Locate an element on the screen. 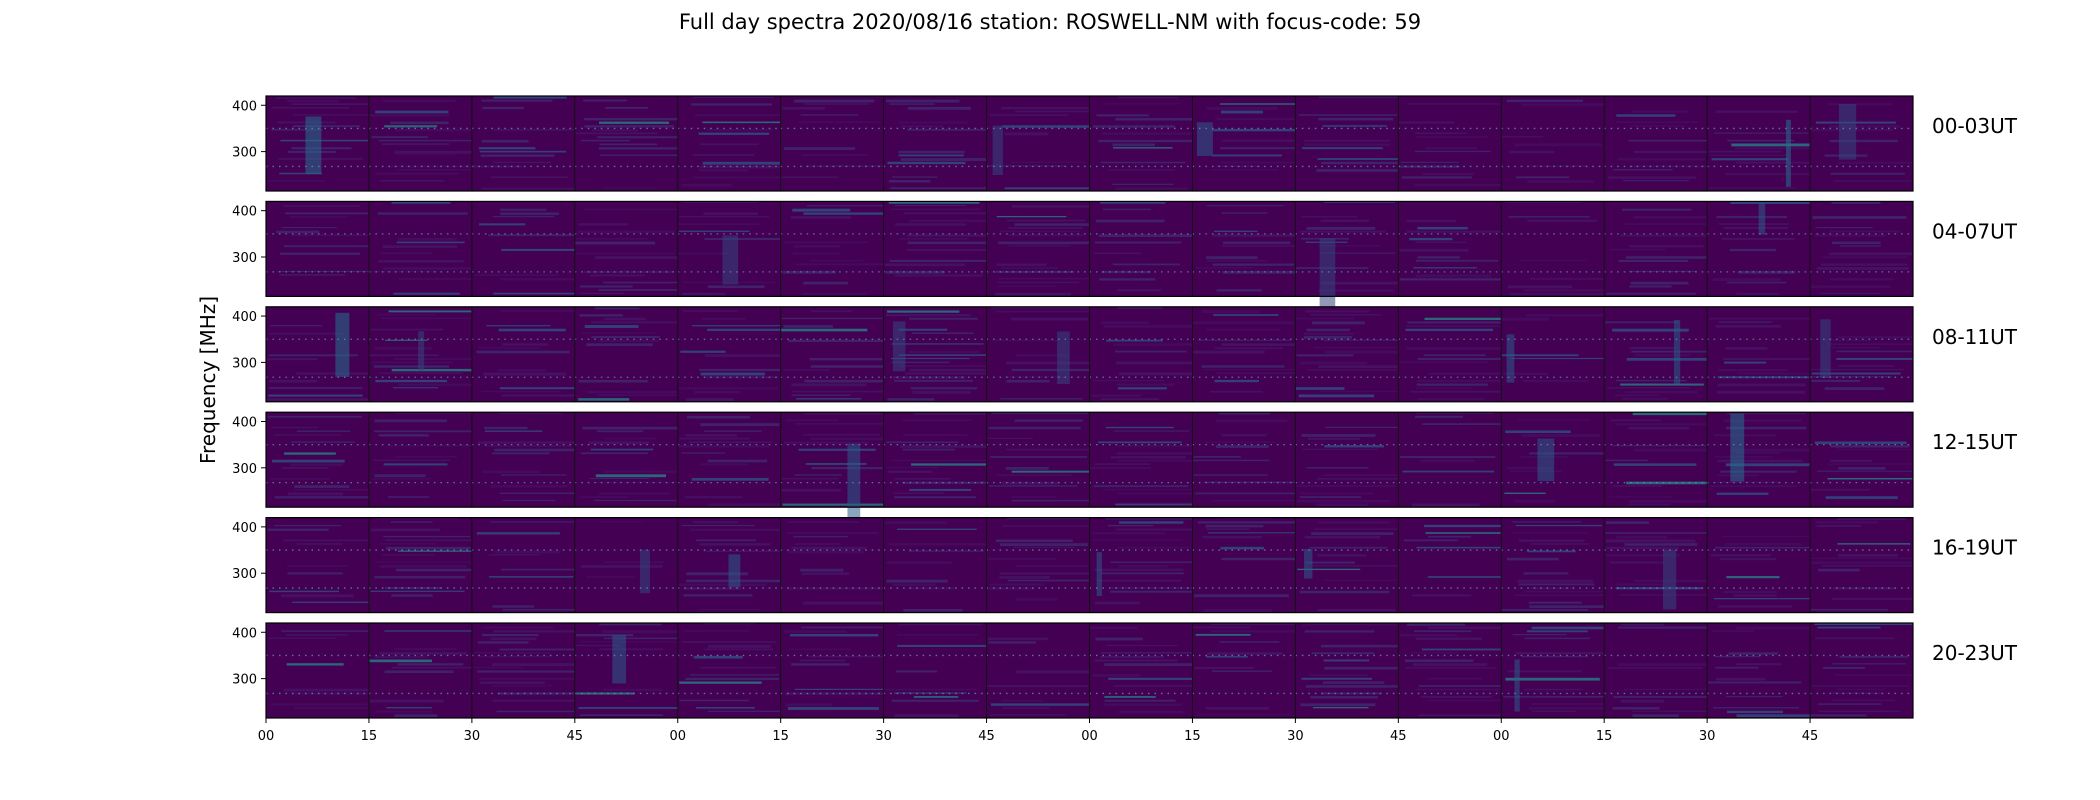  y-tick-label: 400 is located at coordinates (244, 317).